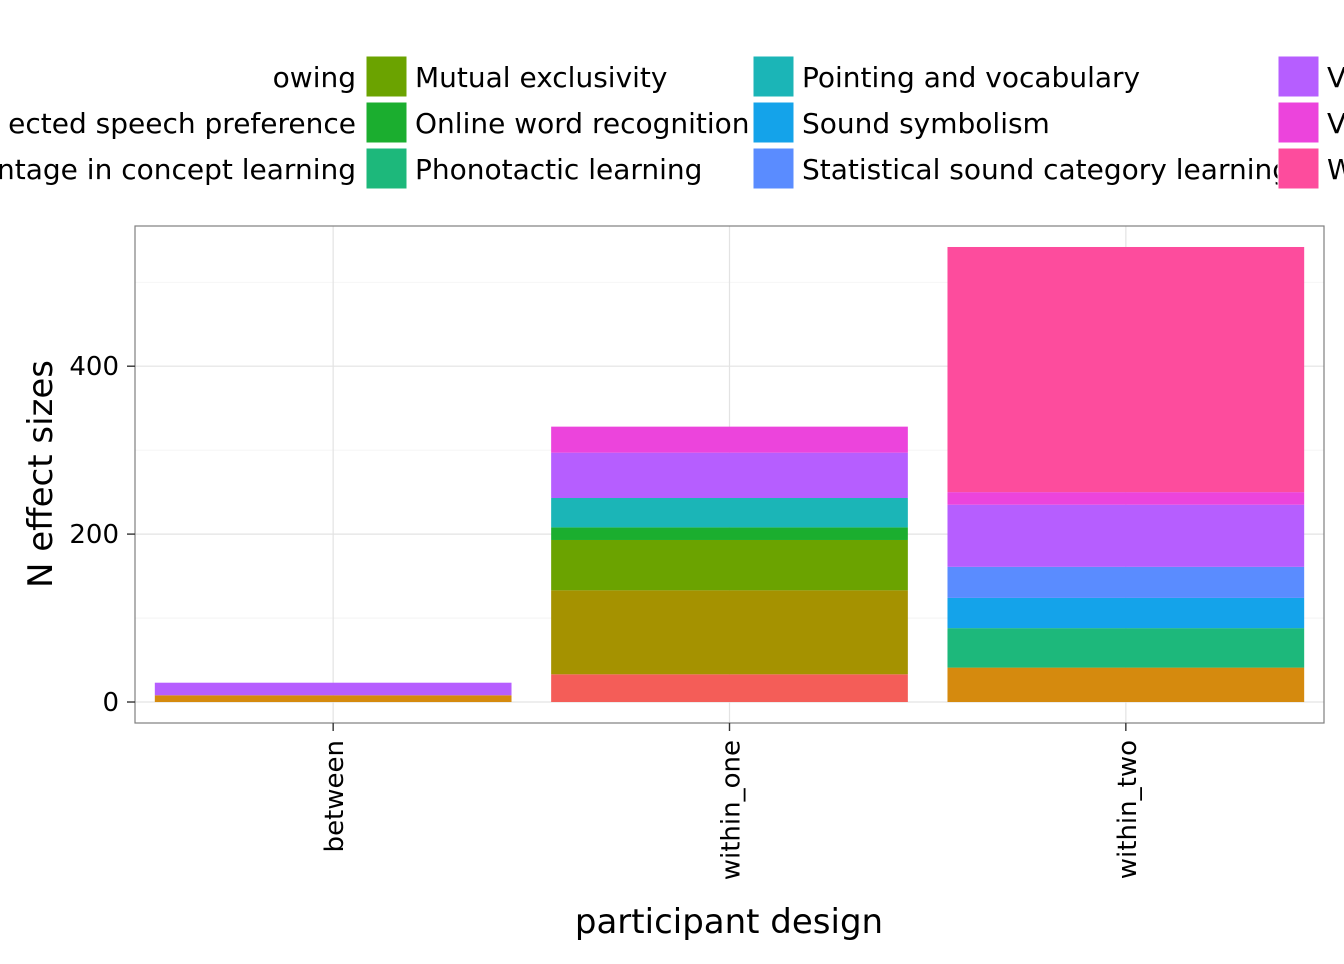  Describe the element at coordinates (94, 367) in the screenshot. I see `y-tick-label: 400` at that location.